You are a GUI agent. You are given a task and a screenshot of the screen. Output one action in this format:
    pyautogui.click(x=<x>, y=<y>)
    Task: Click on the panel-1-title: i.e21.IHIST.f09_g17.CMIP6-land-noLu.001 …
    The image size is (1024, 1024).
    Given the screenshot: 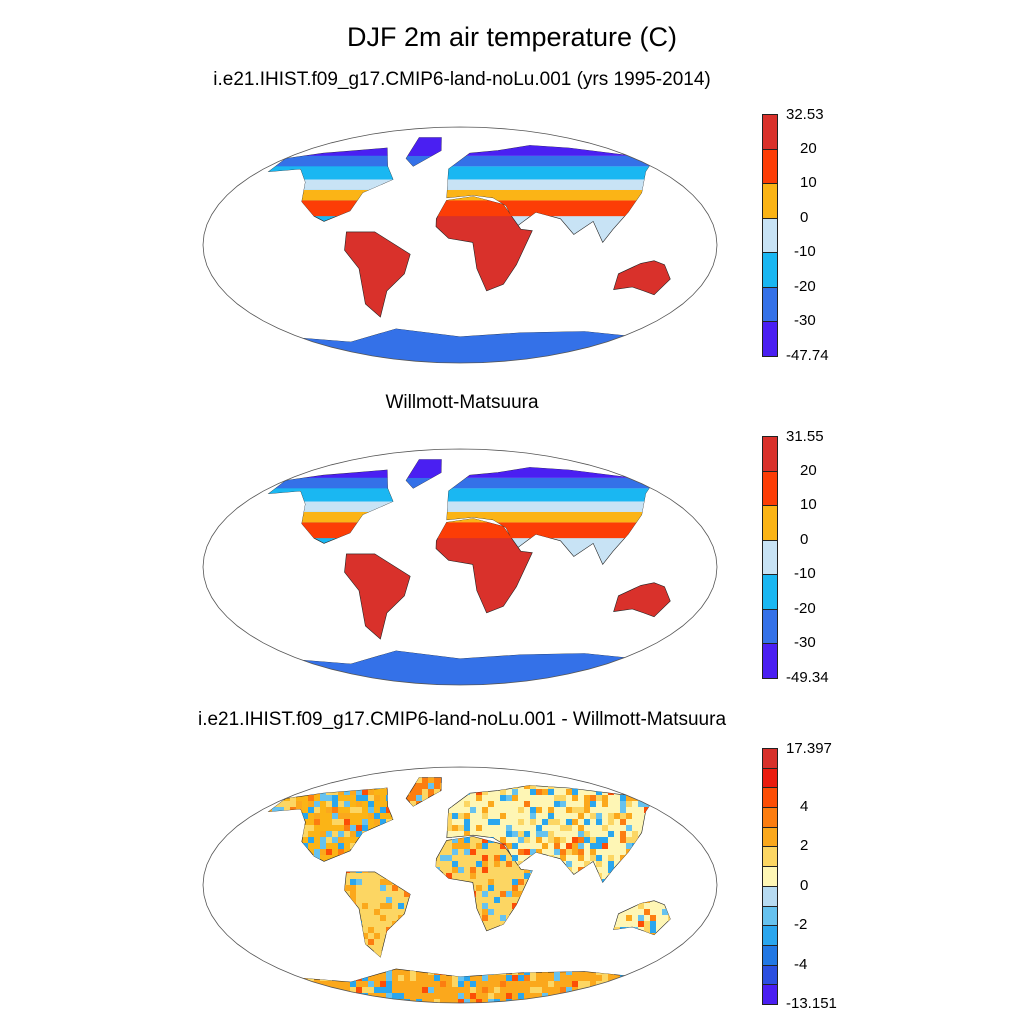 What is the action you would take?
    pyautogui.click(x=462, y=79)
    